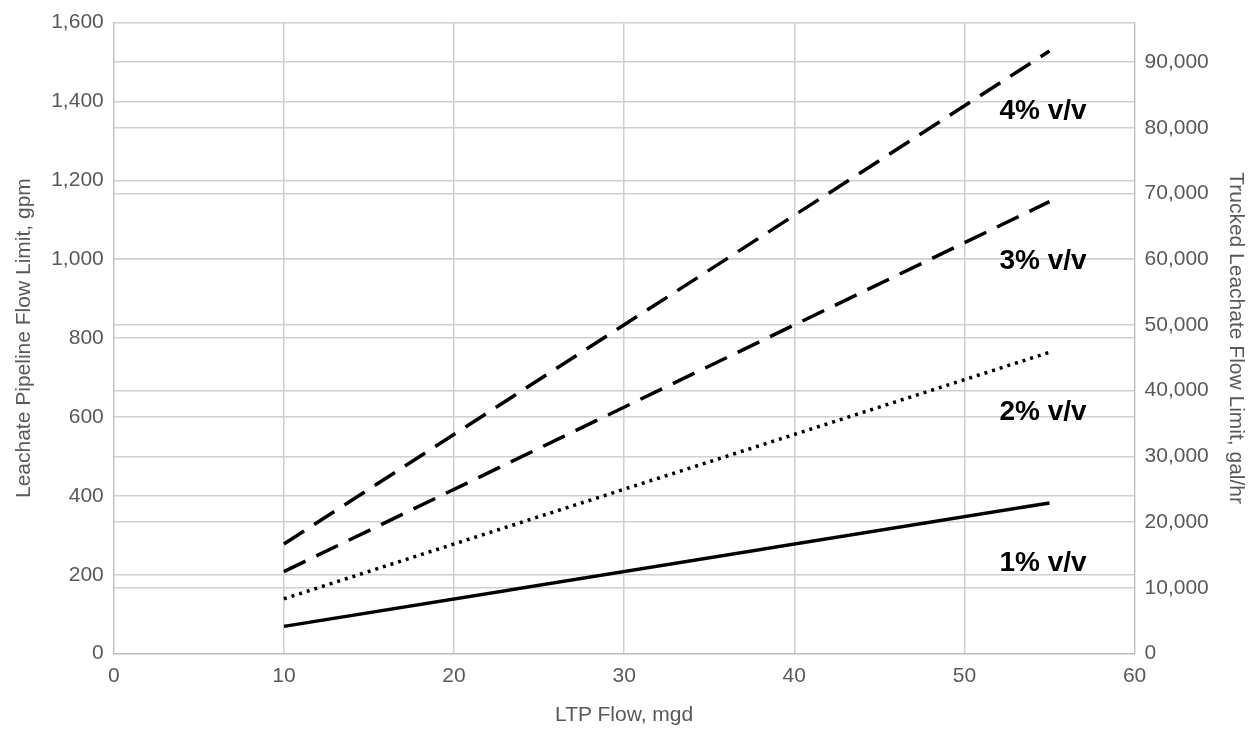 The height and width of the screenshot is (740, 1260). Describe the element at coordinates (1043, 411) in the screenshot. I see `series-label: 2% v/v` at that location.